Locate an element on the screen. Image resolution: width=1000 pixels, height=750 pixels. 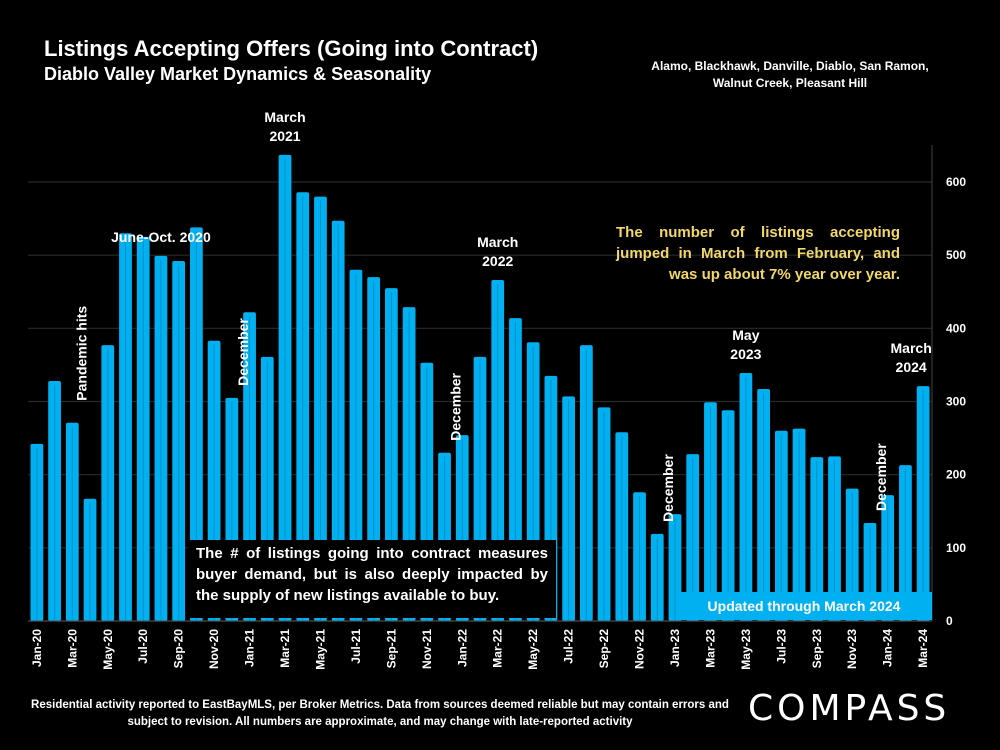
y-axis: 0 100 200 300 400 500 600 is located at coordinates (948, 386).